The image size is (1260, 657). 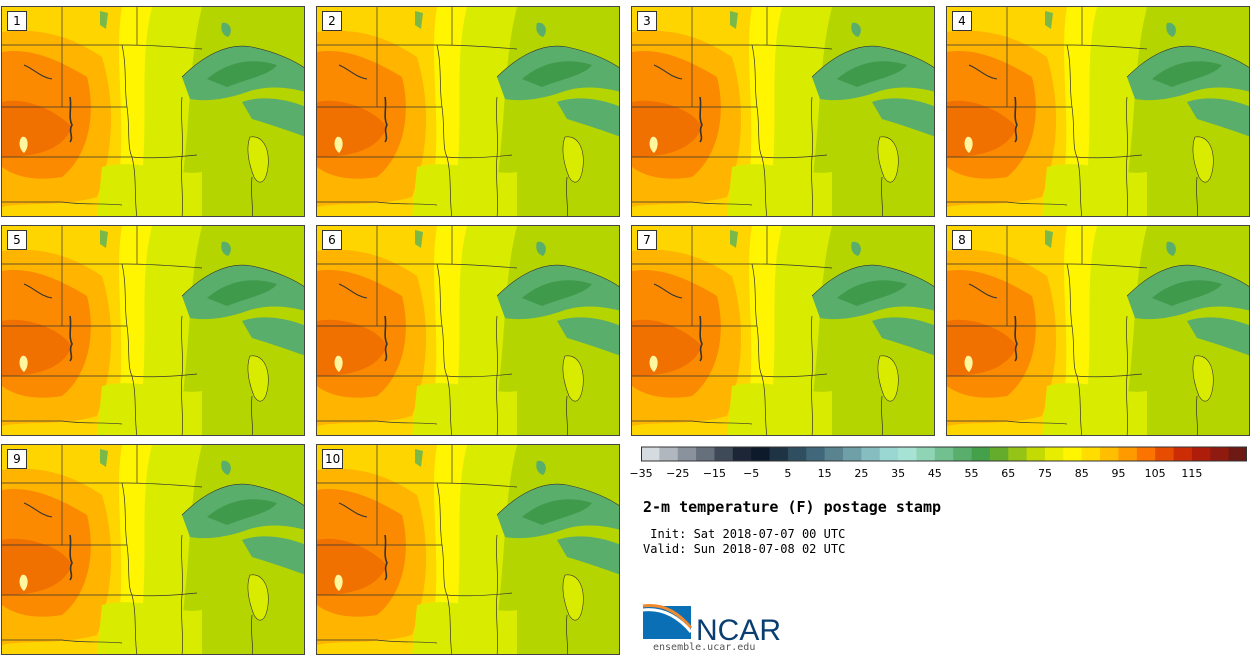 I want to click on colorbar-tick-label: −25, so click(x=678, y=473).